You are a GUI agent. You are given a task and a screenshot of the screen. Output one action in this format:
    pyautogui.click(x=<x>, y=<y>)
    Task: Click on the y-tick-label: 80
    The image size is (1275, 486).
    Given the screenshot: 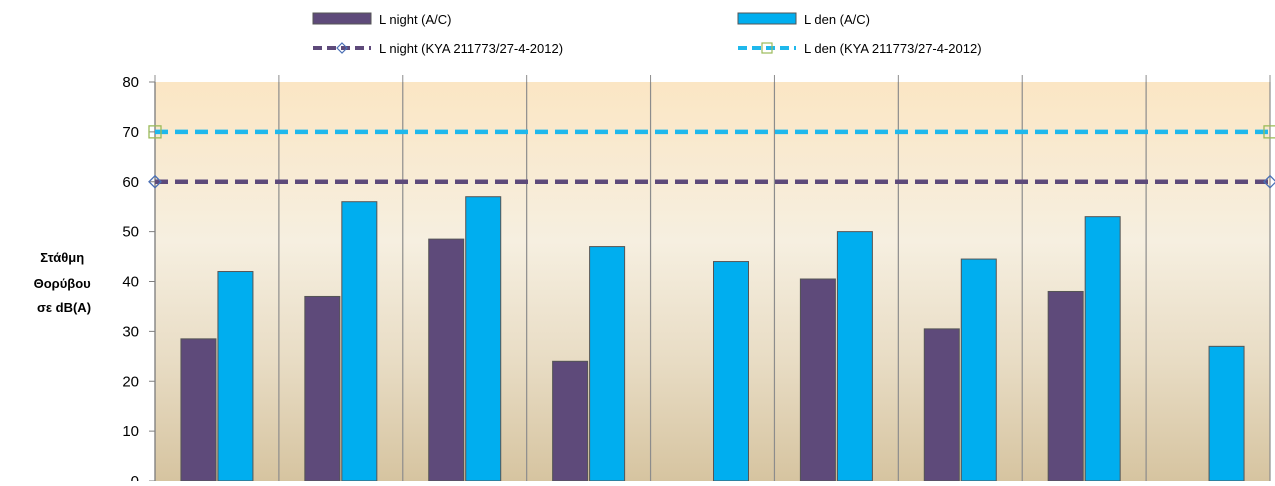 What is the action you would take?
    pyautogui.click(x=130, y=82)
    